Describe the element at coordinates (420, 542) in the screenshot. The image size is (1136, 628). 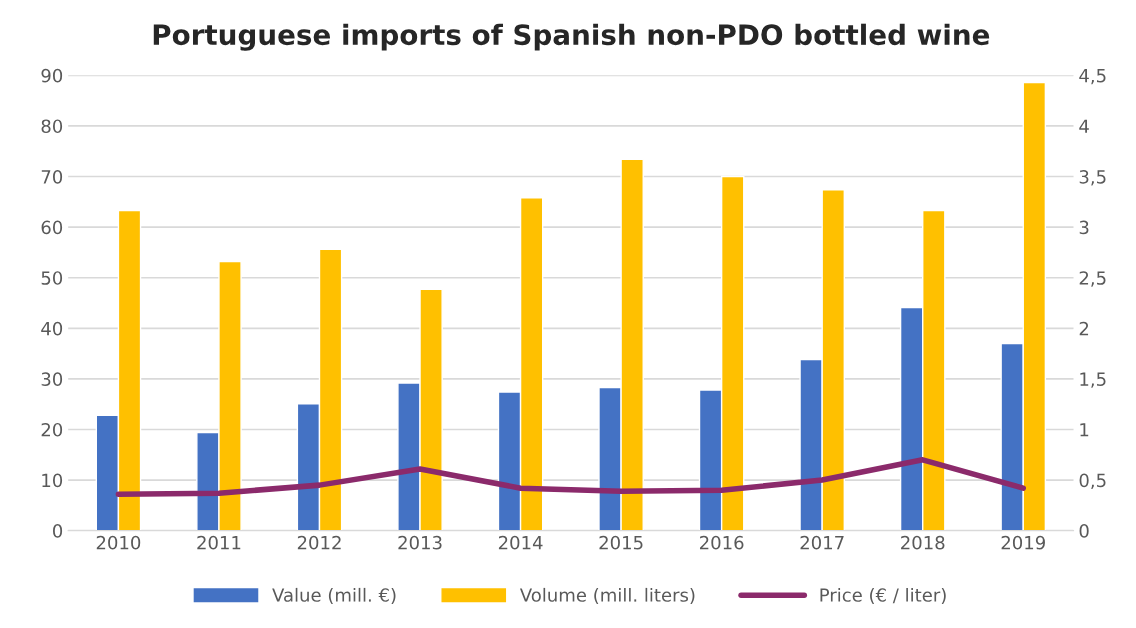
I see `x-tick-label: 2013` at that location.